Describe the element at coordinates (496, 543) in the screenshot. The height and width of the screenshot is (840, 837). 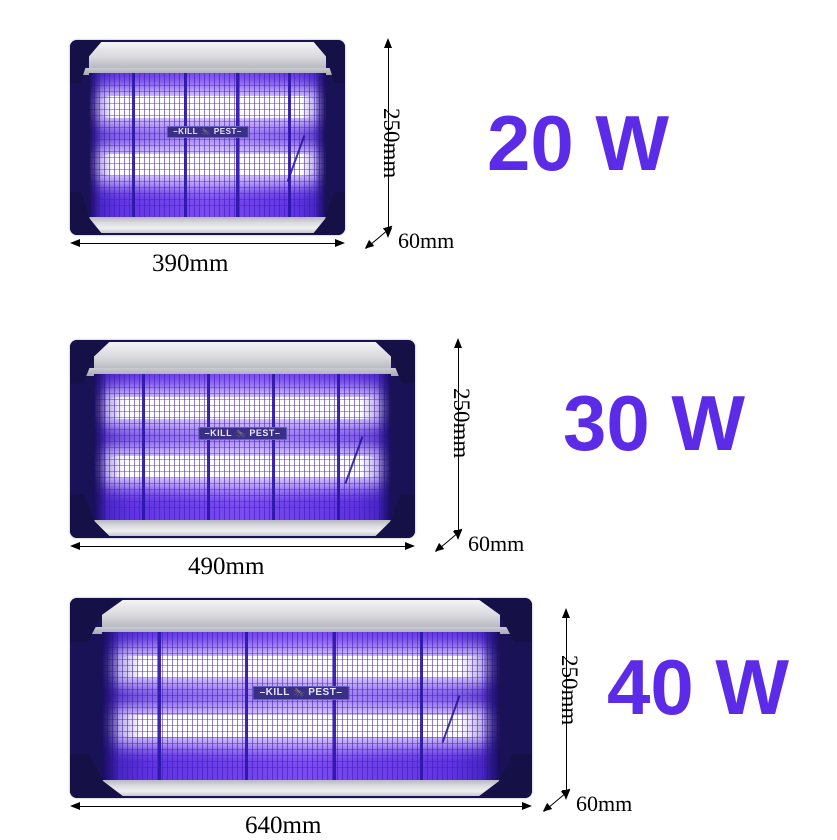
I see `dimension-depth-value-30w: 60mm` at that location.